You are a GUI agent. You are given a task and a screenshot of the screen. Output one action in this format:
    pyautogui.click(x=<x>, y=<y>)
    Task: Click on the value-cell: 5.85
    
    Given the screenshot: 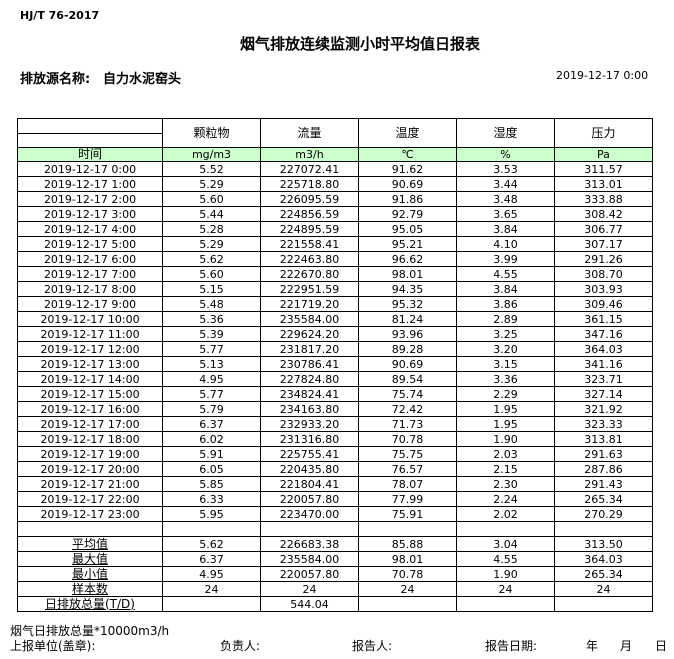 What is the action you would take?
    pyautogui.click(x=211, y=484)
    